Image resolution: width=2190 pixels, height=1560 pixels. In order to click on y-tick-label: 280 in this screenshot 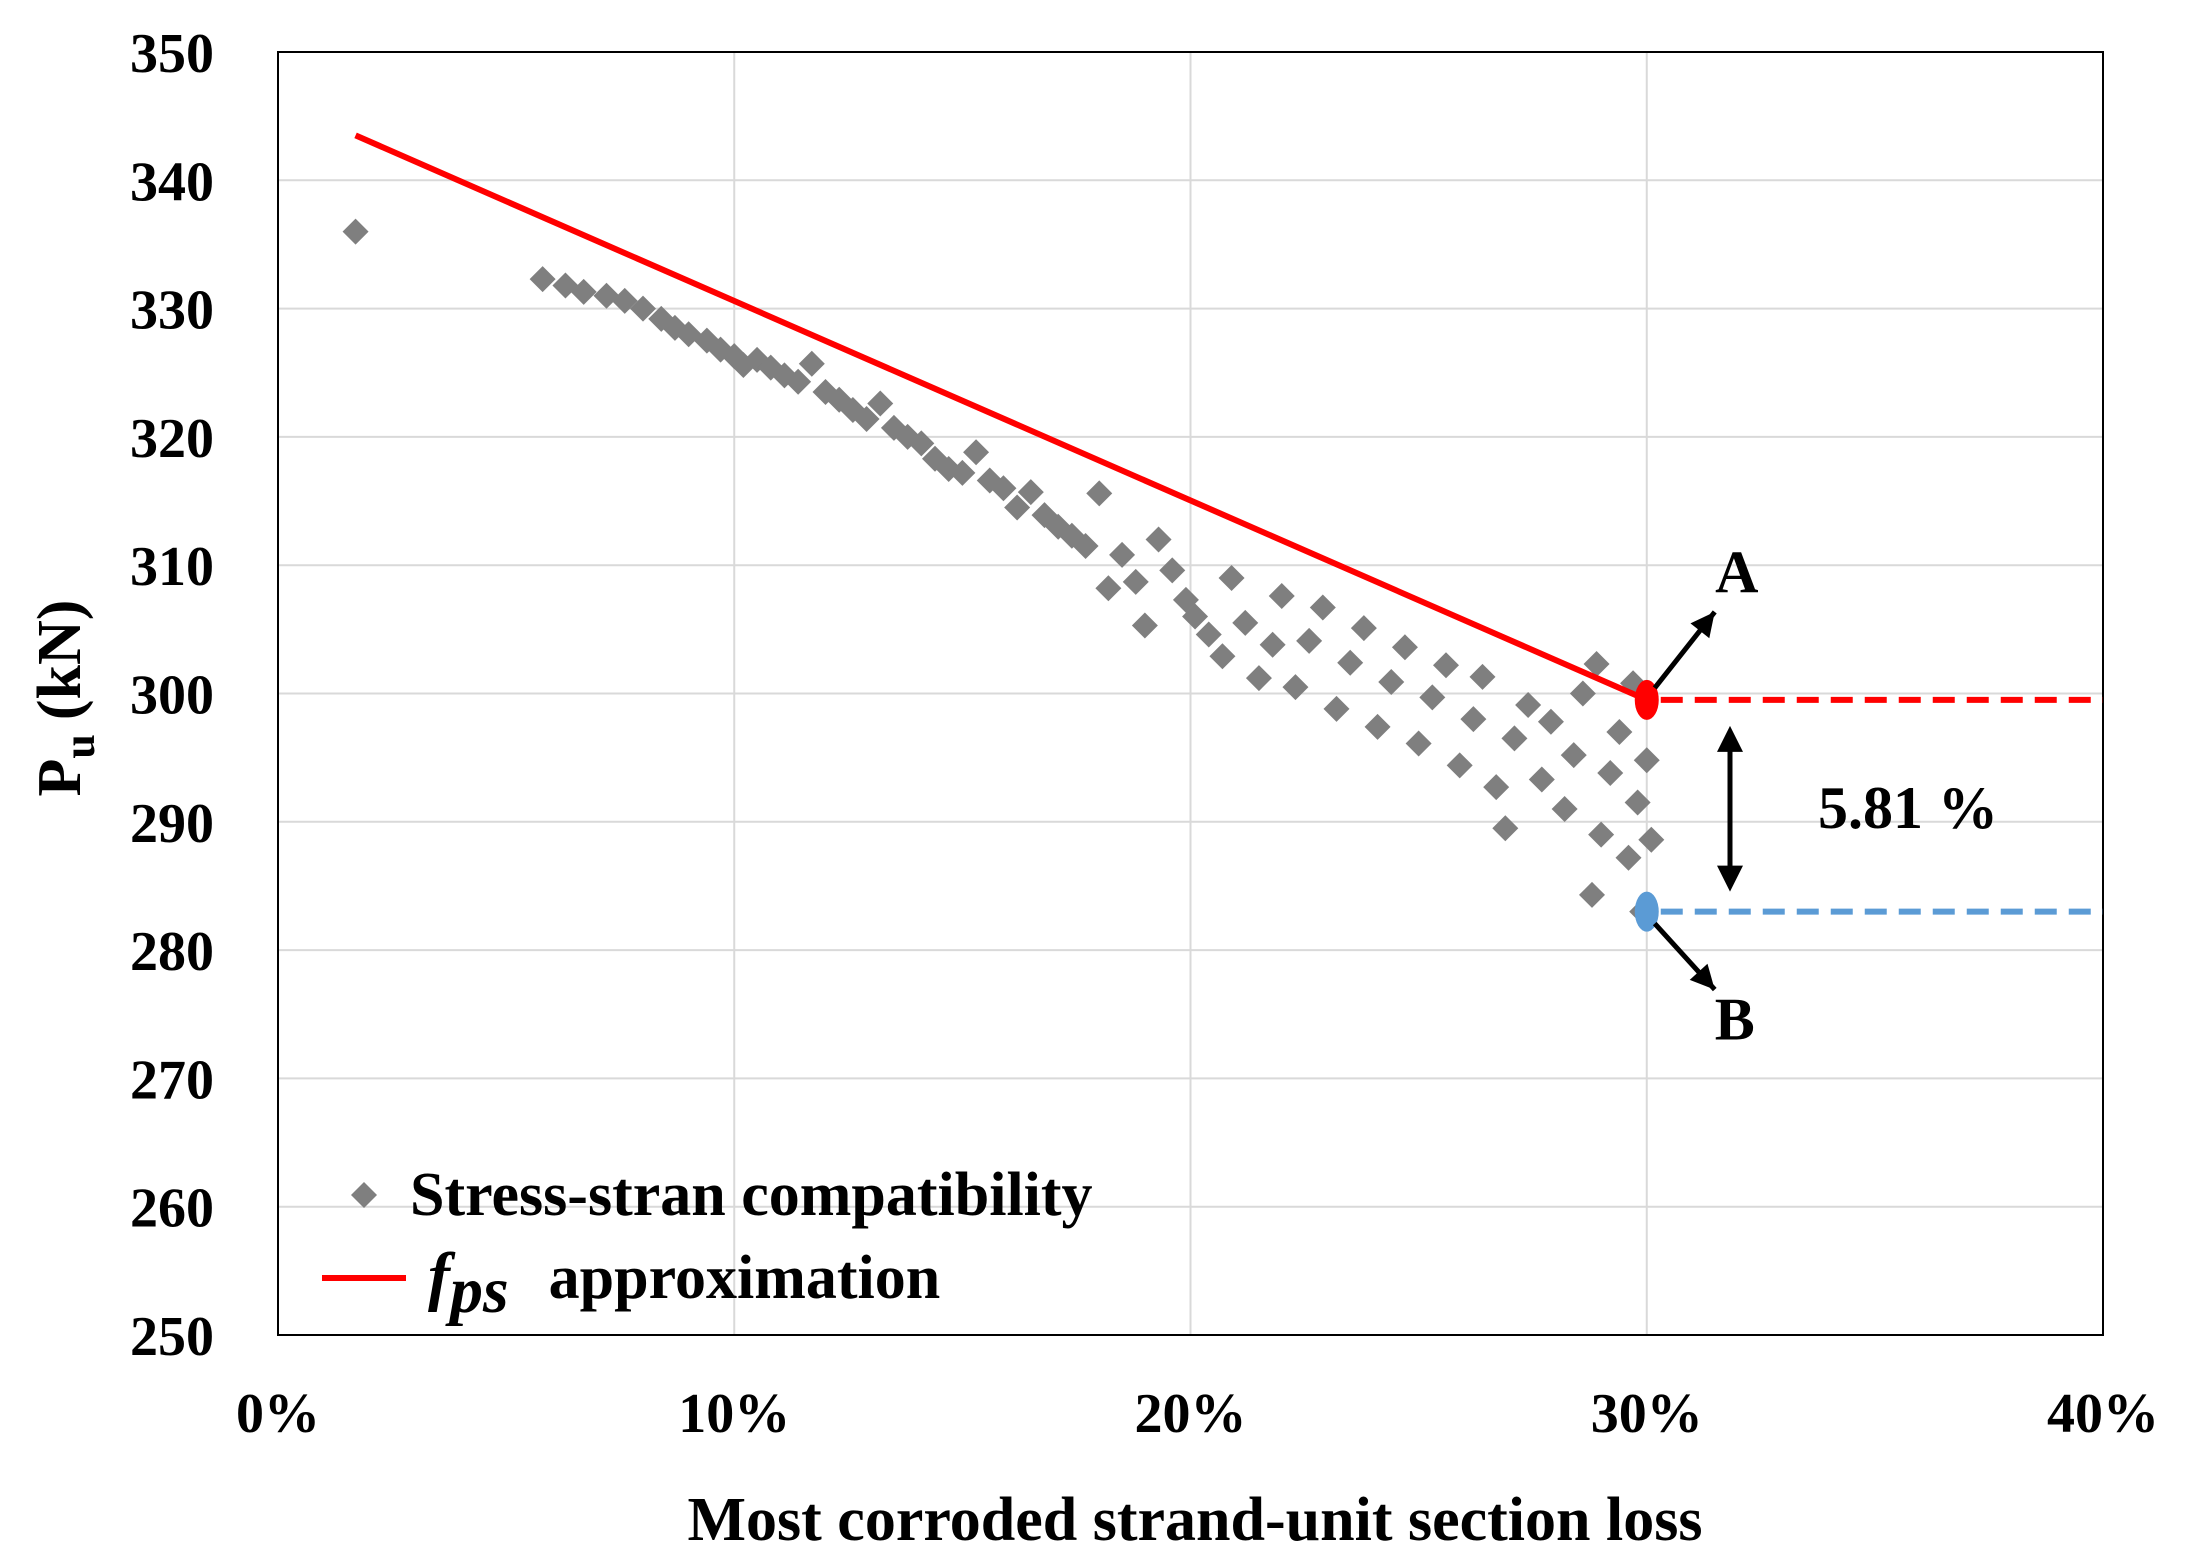, I will do `click(172, 952)`.